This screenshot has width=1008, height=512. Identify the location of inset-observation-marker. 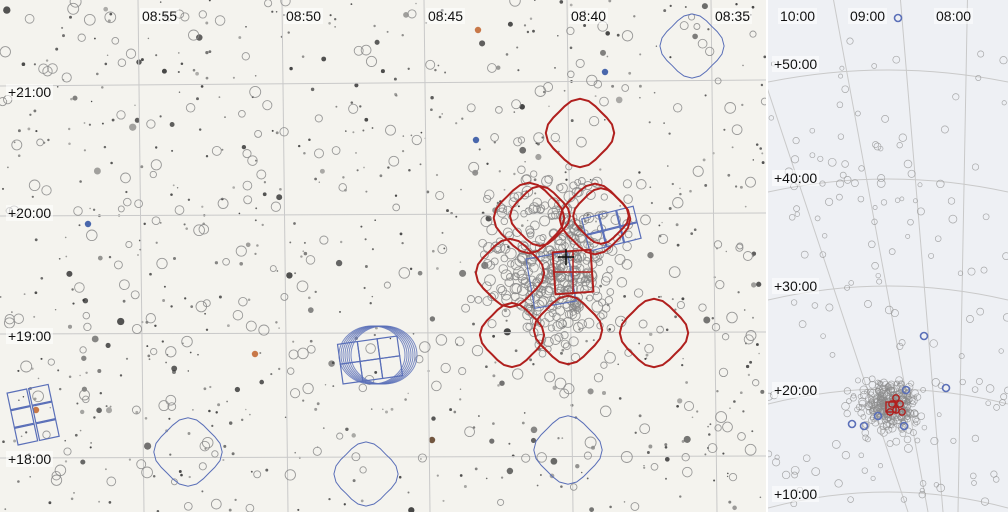
(892, 404).